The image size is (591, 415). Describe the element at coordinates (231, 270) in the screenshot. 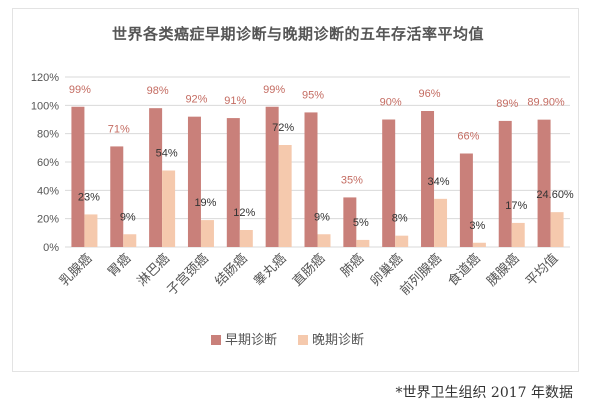

I see `x-tick-label: 结肠癌` at that location.